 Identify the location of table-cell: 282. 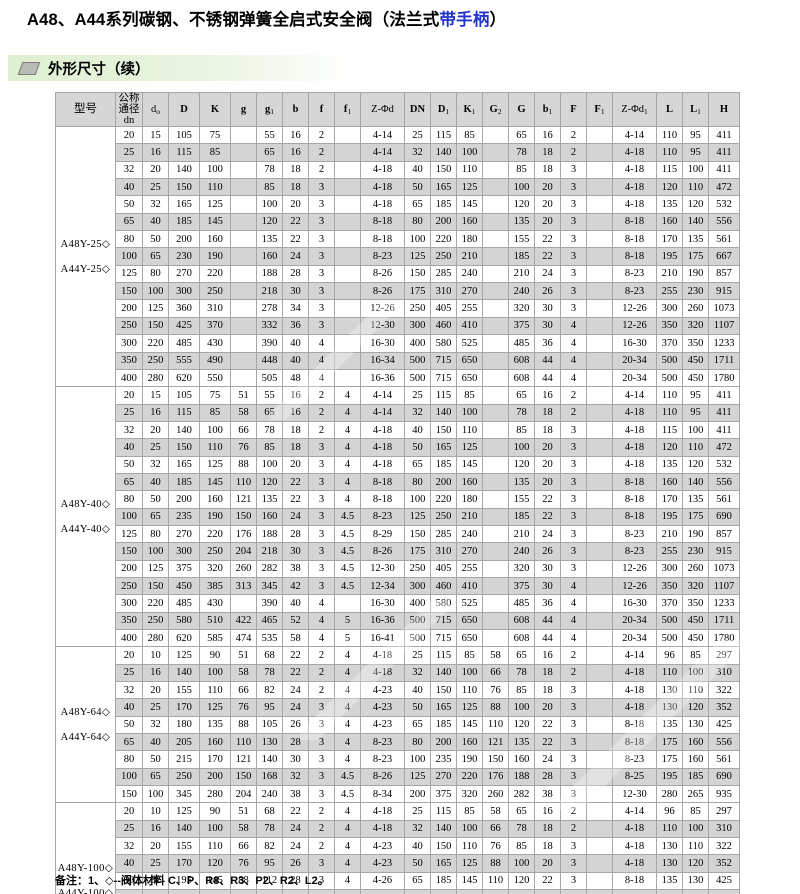
(521, 794).